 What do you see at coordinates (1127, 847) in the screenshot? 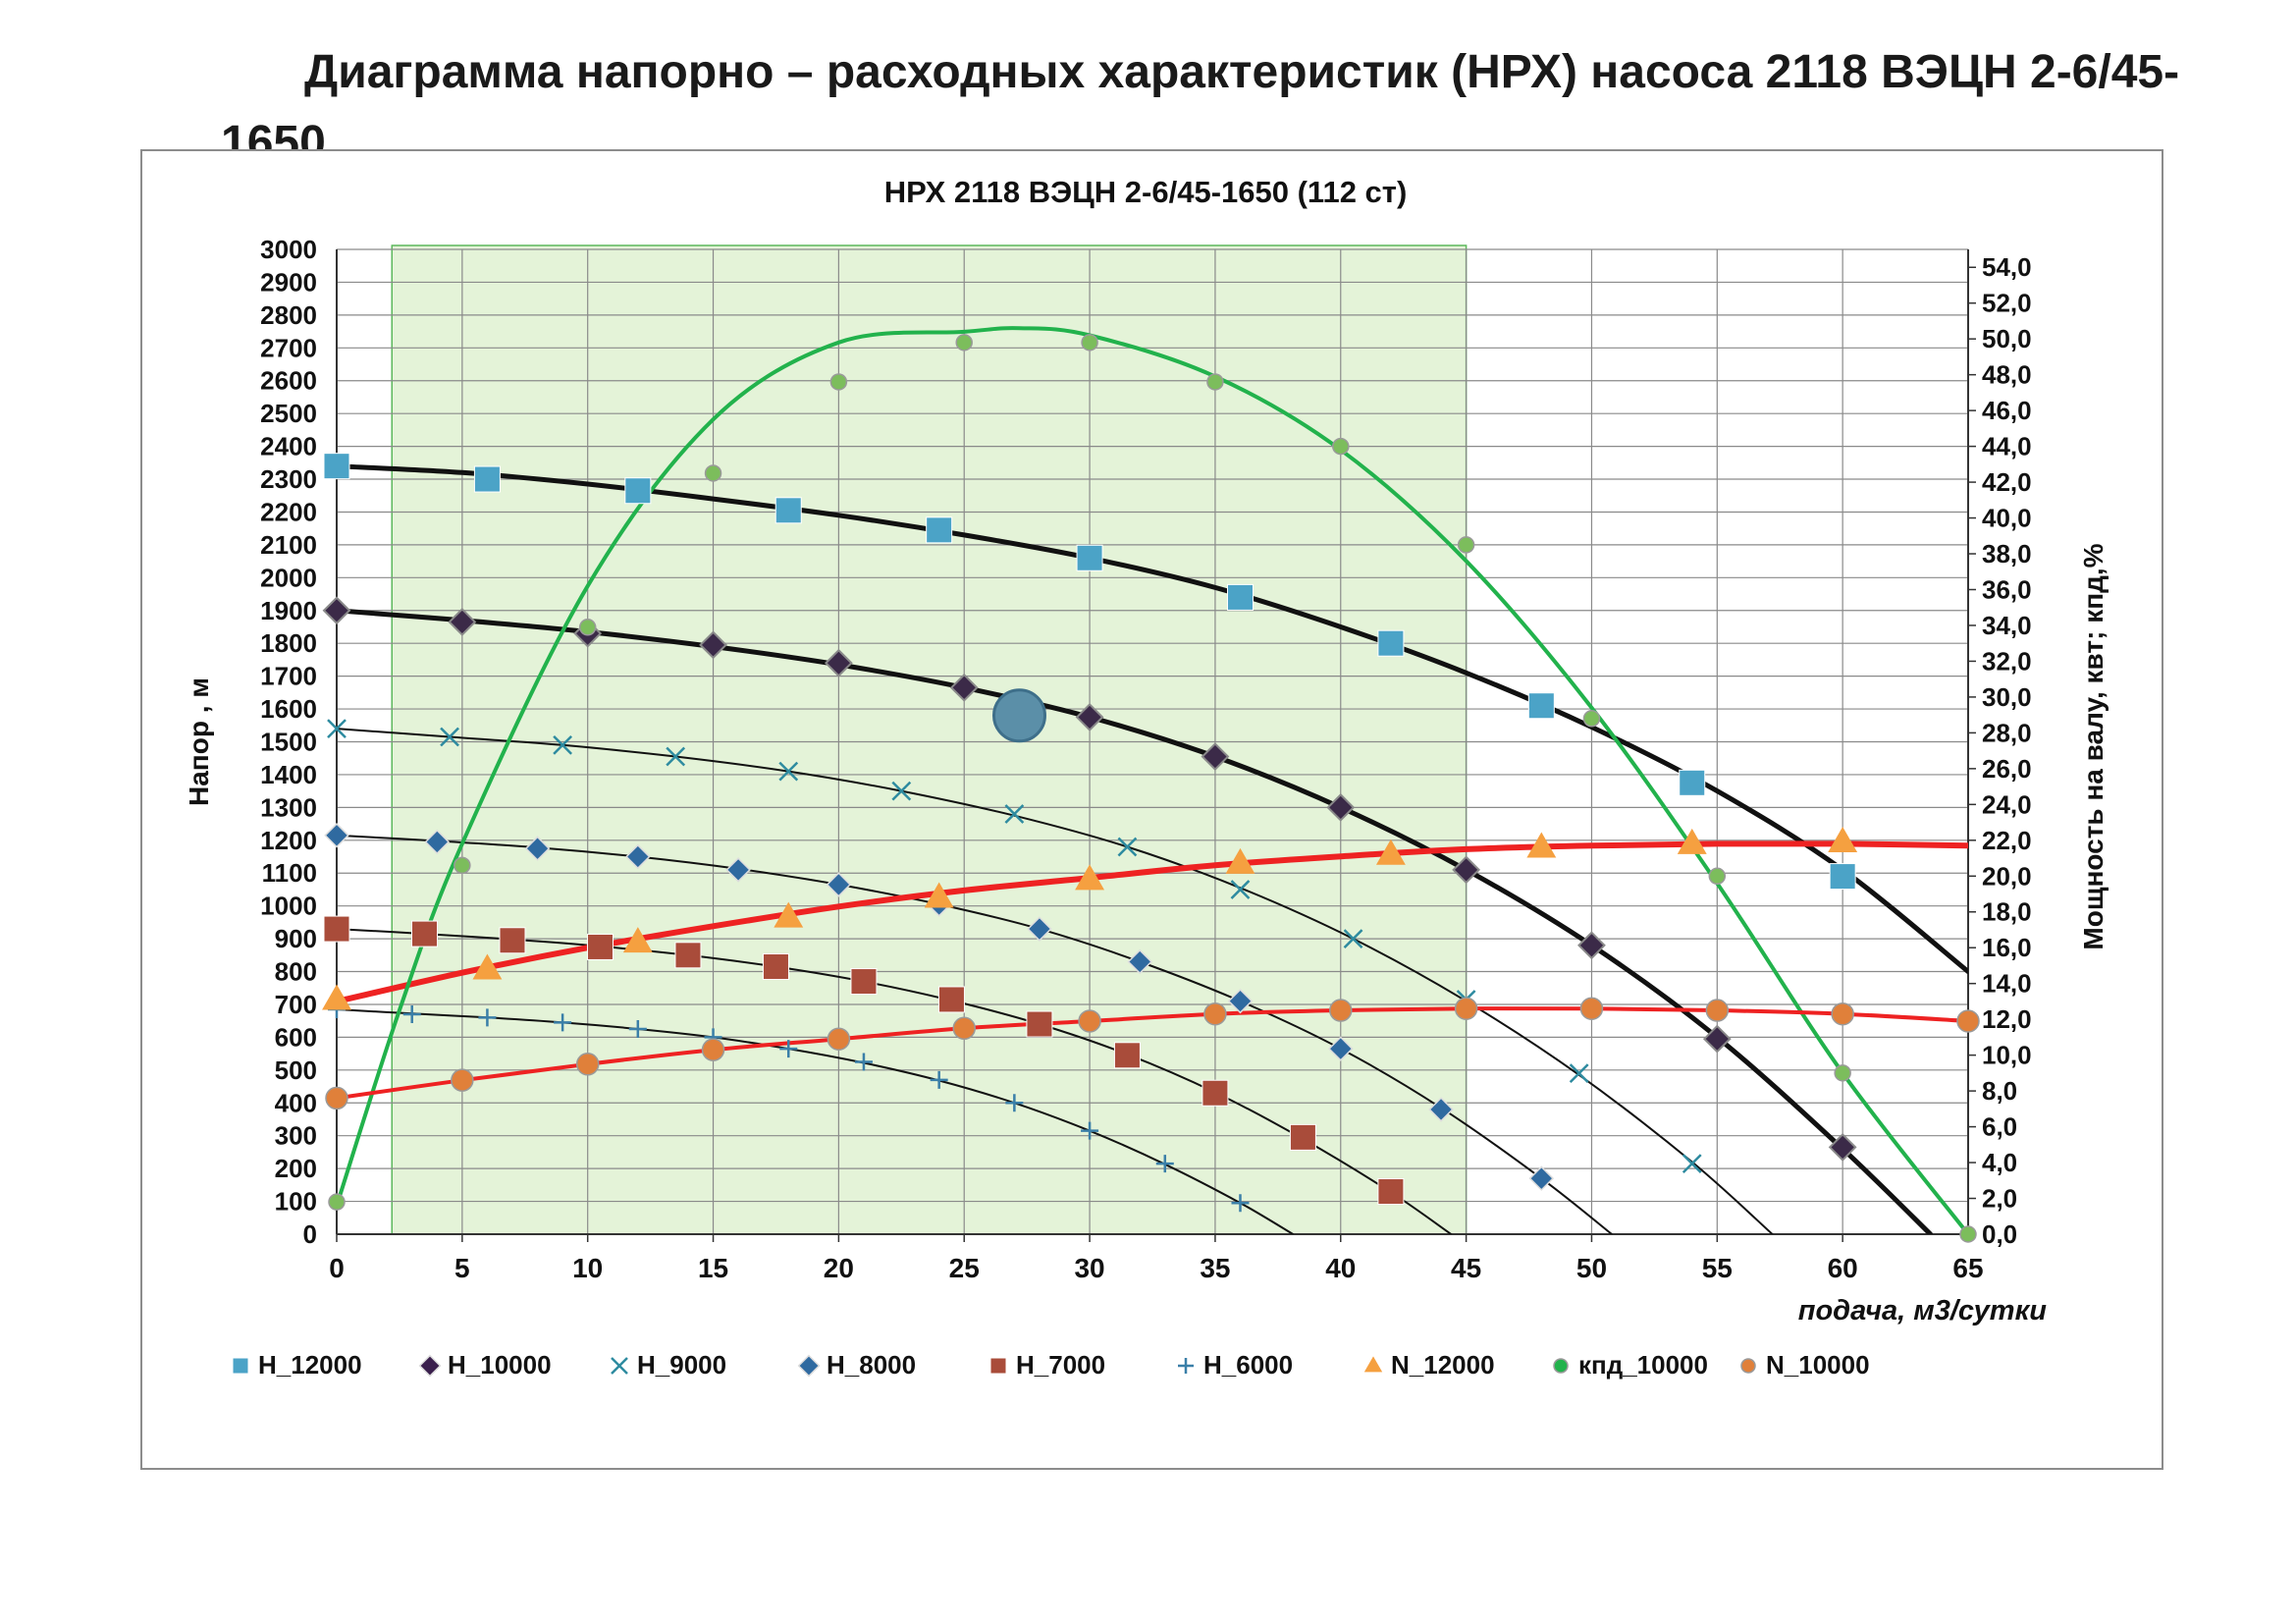
I see `point-Н_9000-7` at bounding box center [1127, 847].